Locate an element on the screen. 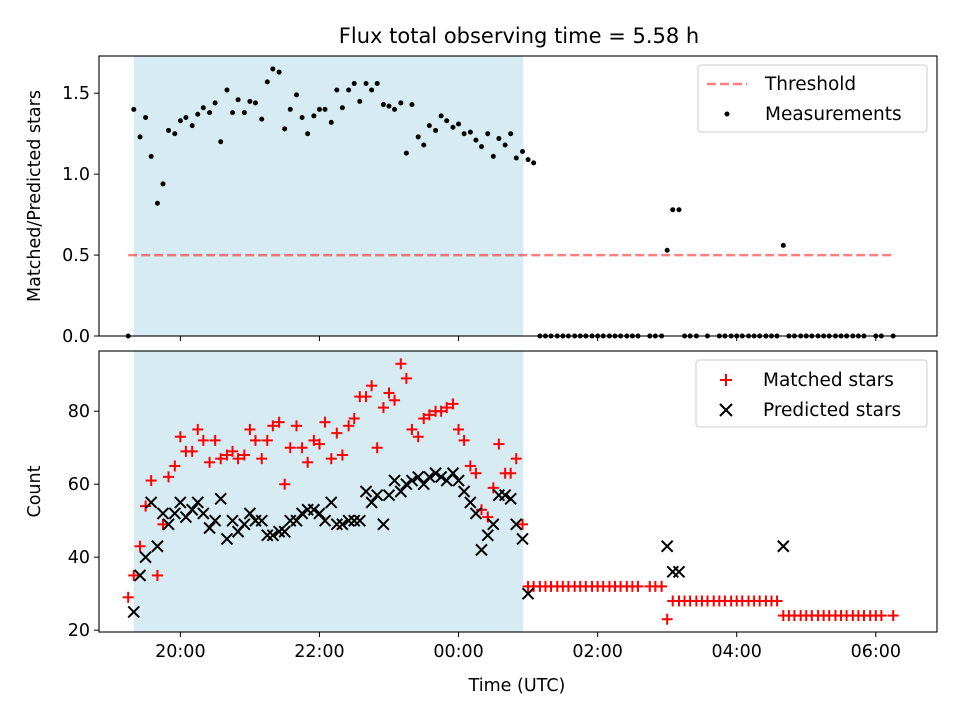 The image size is (960, 720). y-tick-label: 0.5 is located at coordinates (76, 256).